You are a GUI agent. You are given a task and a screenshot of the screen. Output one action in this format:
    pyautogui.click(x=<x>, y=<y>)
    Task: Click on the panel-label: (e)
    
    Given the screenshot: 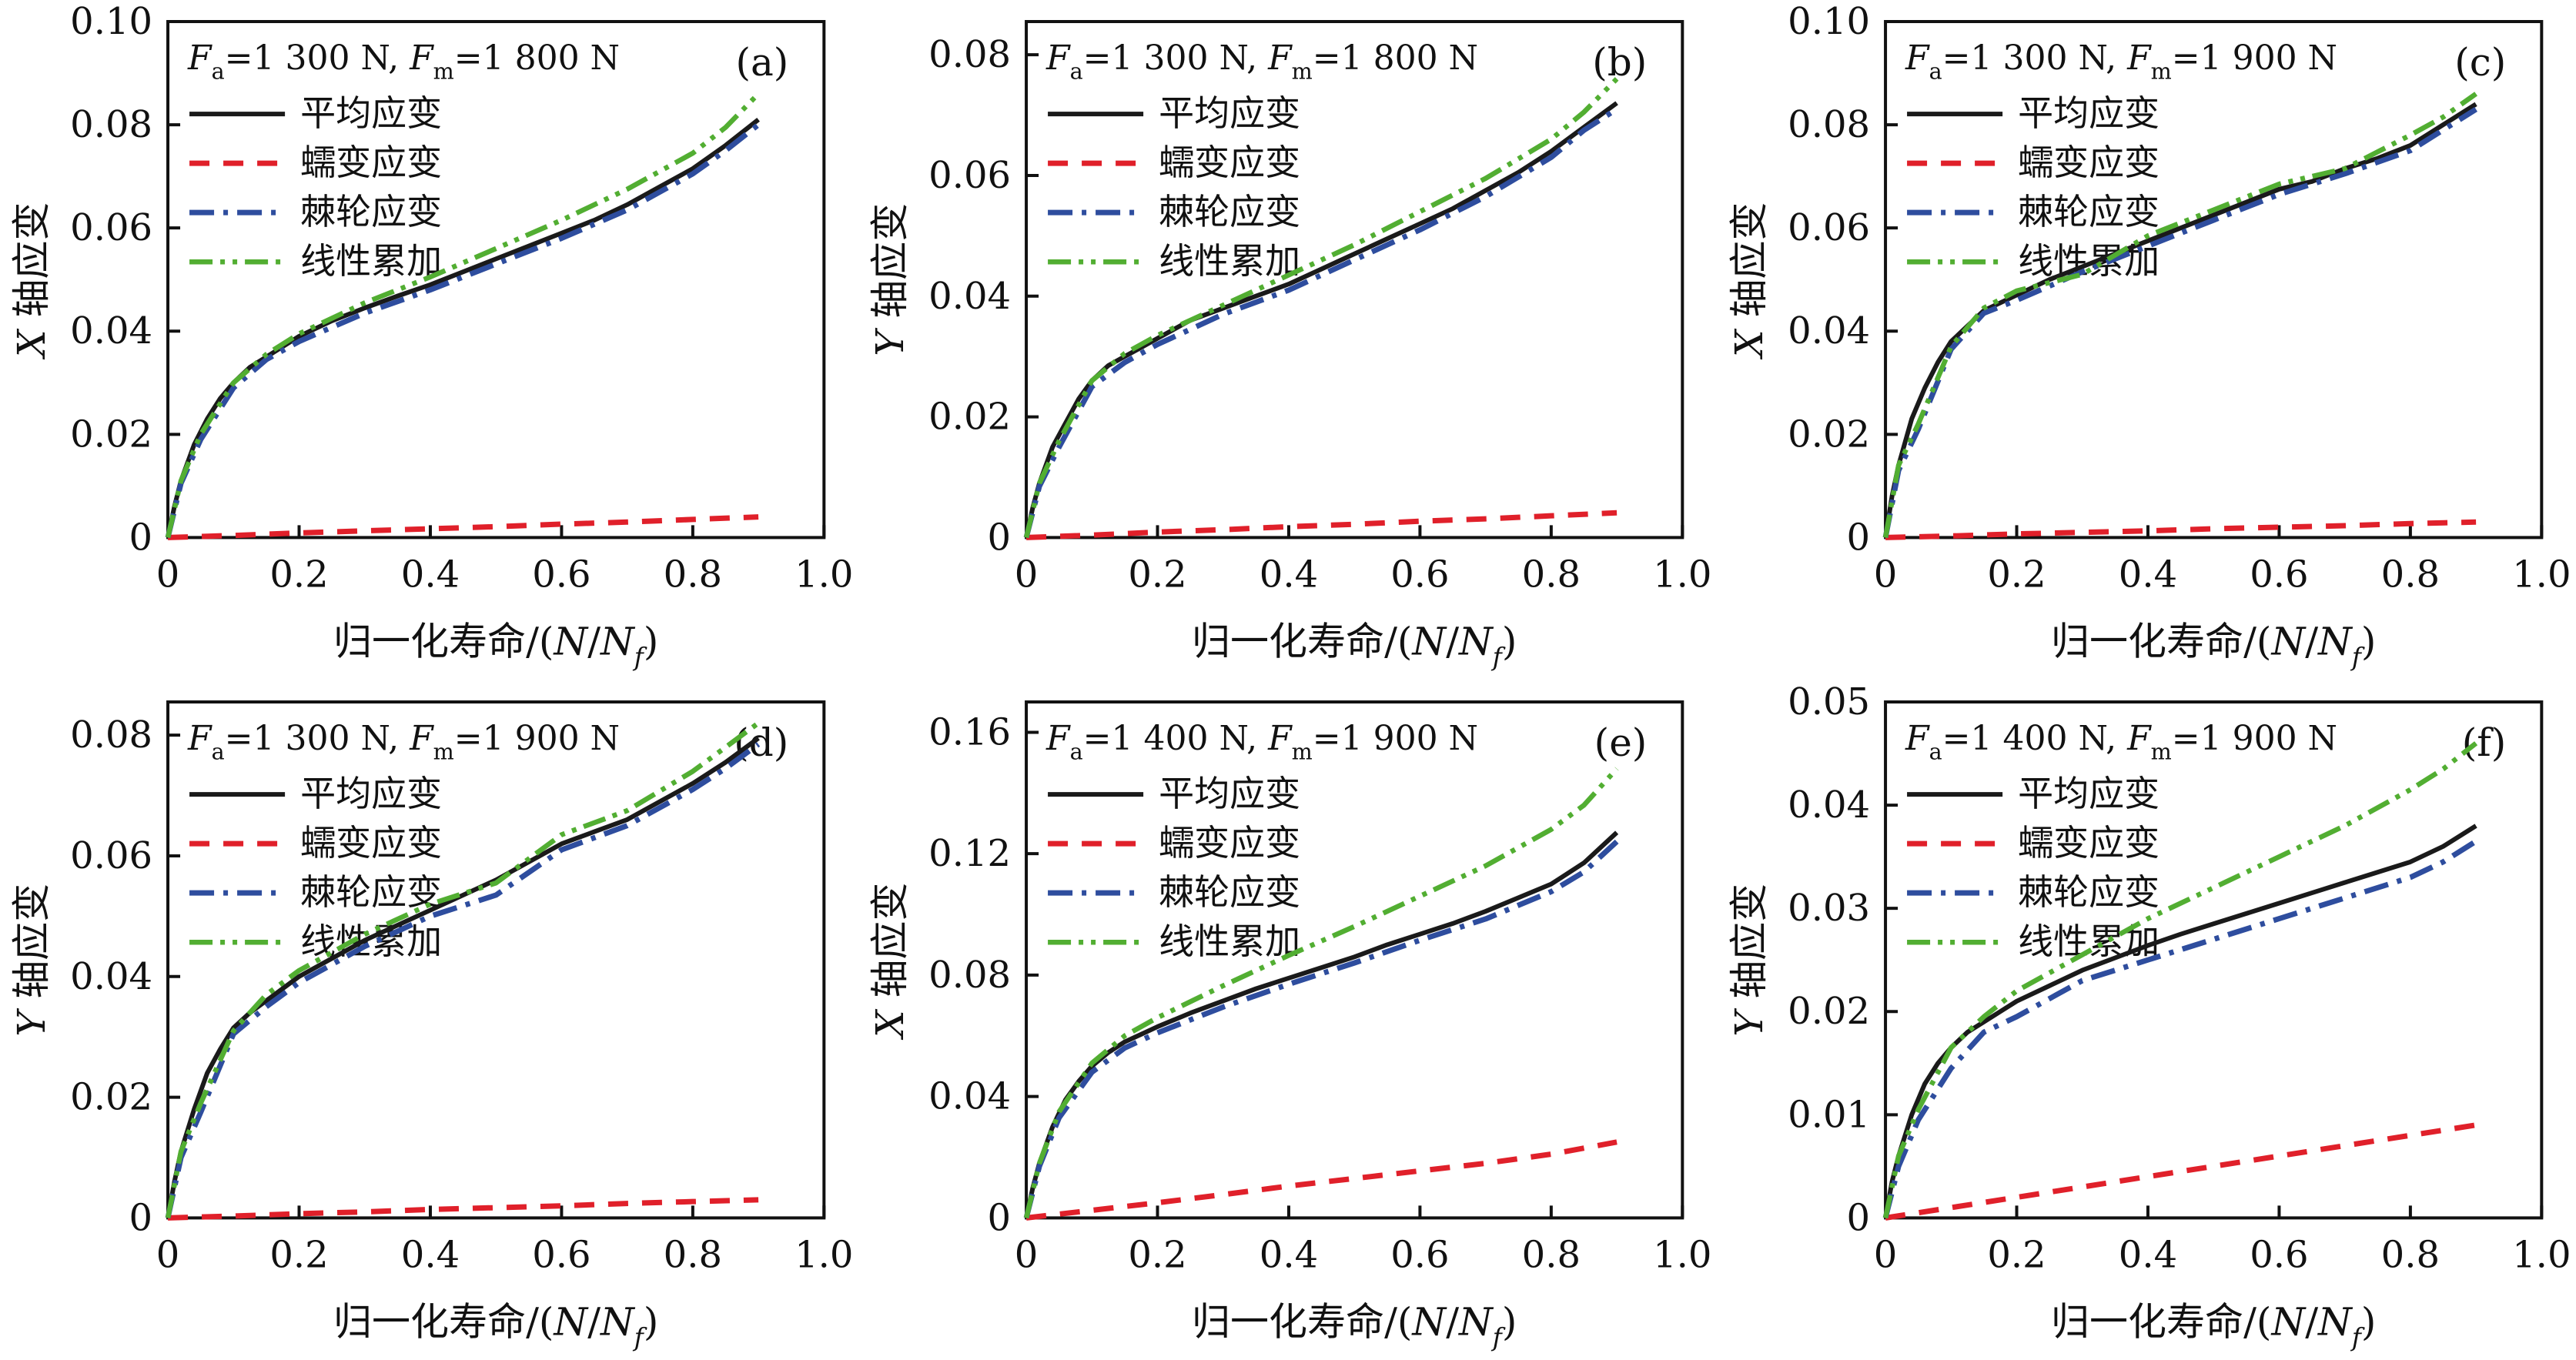 What is the action you would take?
    pyautogui.click(x=1621, y=742)
    